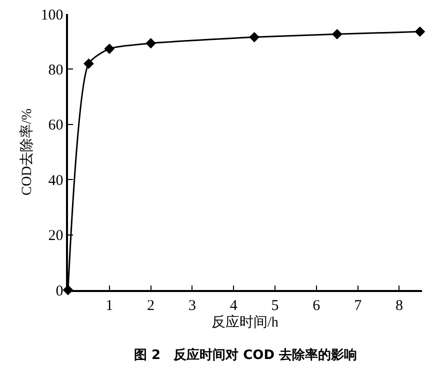  I want to click on x-axis-title: 反应时间/h, so click(245, 322).